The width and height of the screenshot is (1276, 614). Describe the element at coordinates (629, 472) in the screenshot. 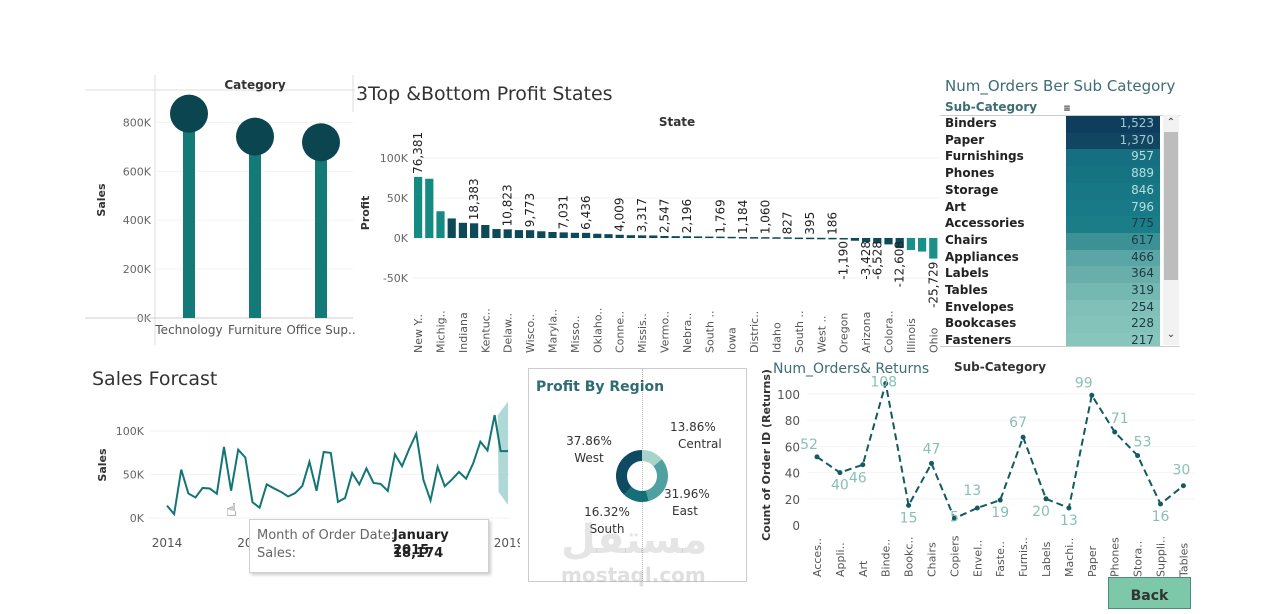

I see `donut-slice-west` at that location.